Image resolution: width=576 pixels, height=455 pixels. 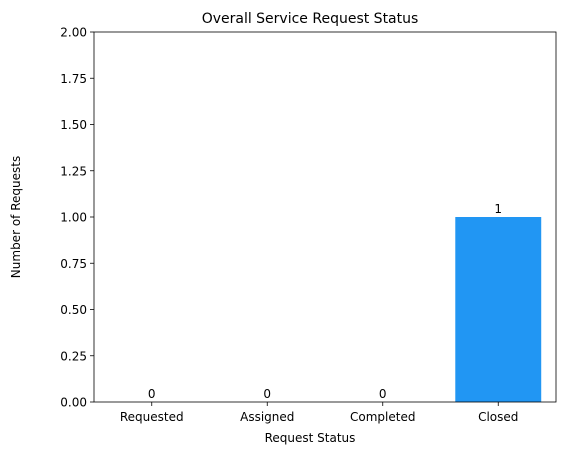 What do you see at coordinates (267, 417) in the screenshot?
I see `x-tick-label-assigned: Assigned` at bounding box center [267, 417].